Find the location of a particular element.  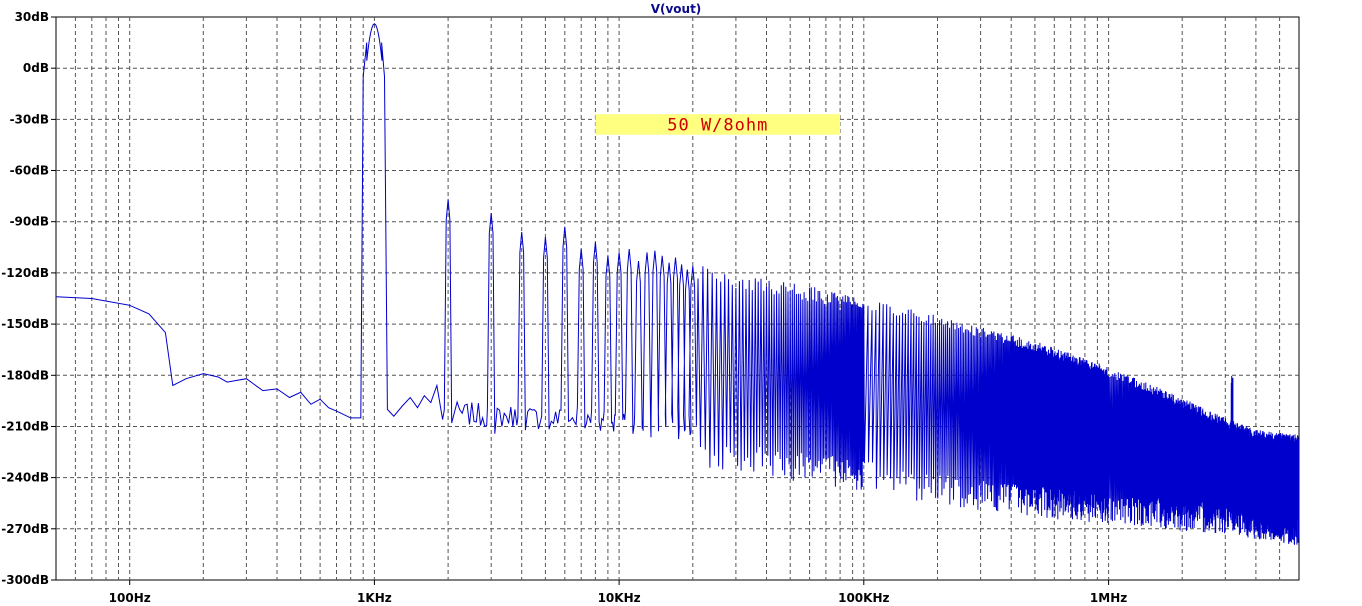

x-tick-label: 100KHz is located at coordinates (863, 598).